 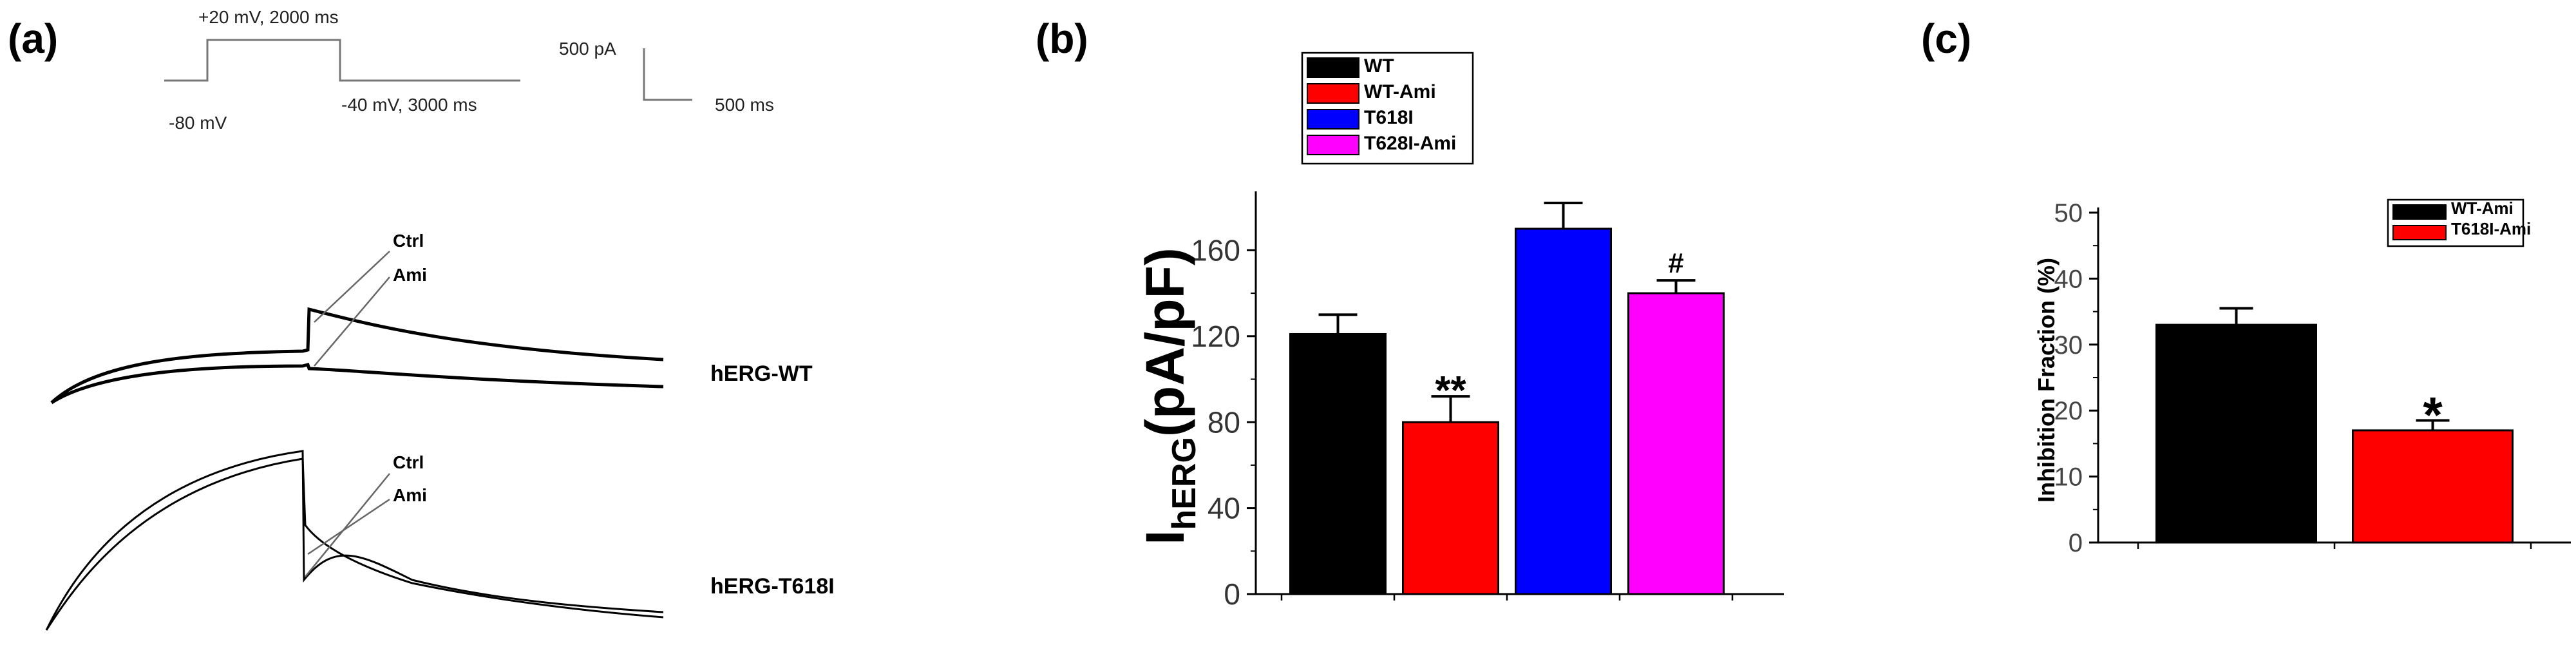 What do you see at coordinates (2491, 228) in the screenshot?
I see `legend-entry: T618I-Ami` at bounding box center [2491, 228].